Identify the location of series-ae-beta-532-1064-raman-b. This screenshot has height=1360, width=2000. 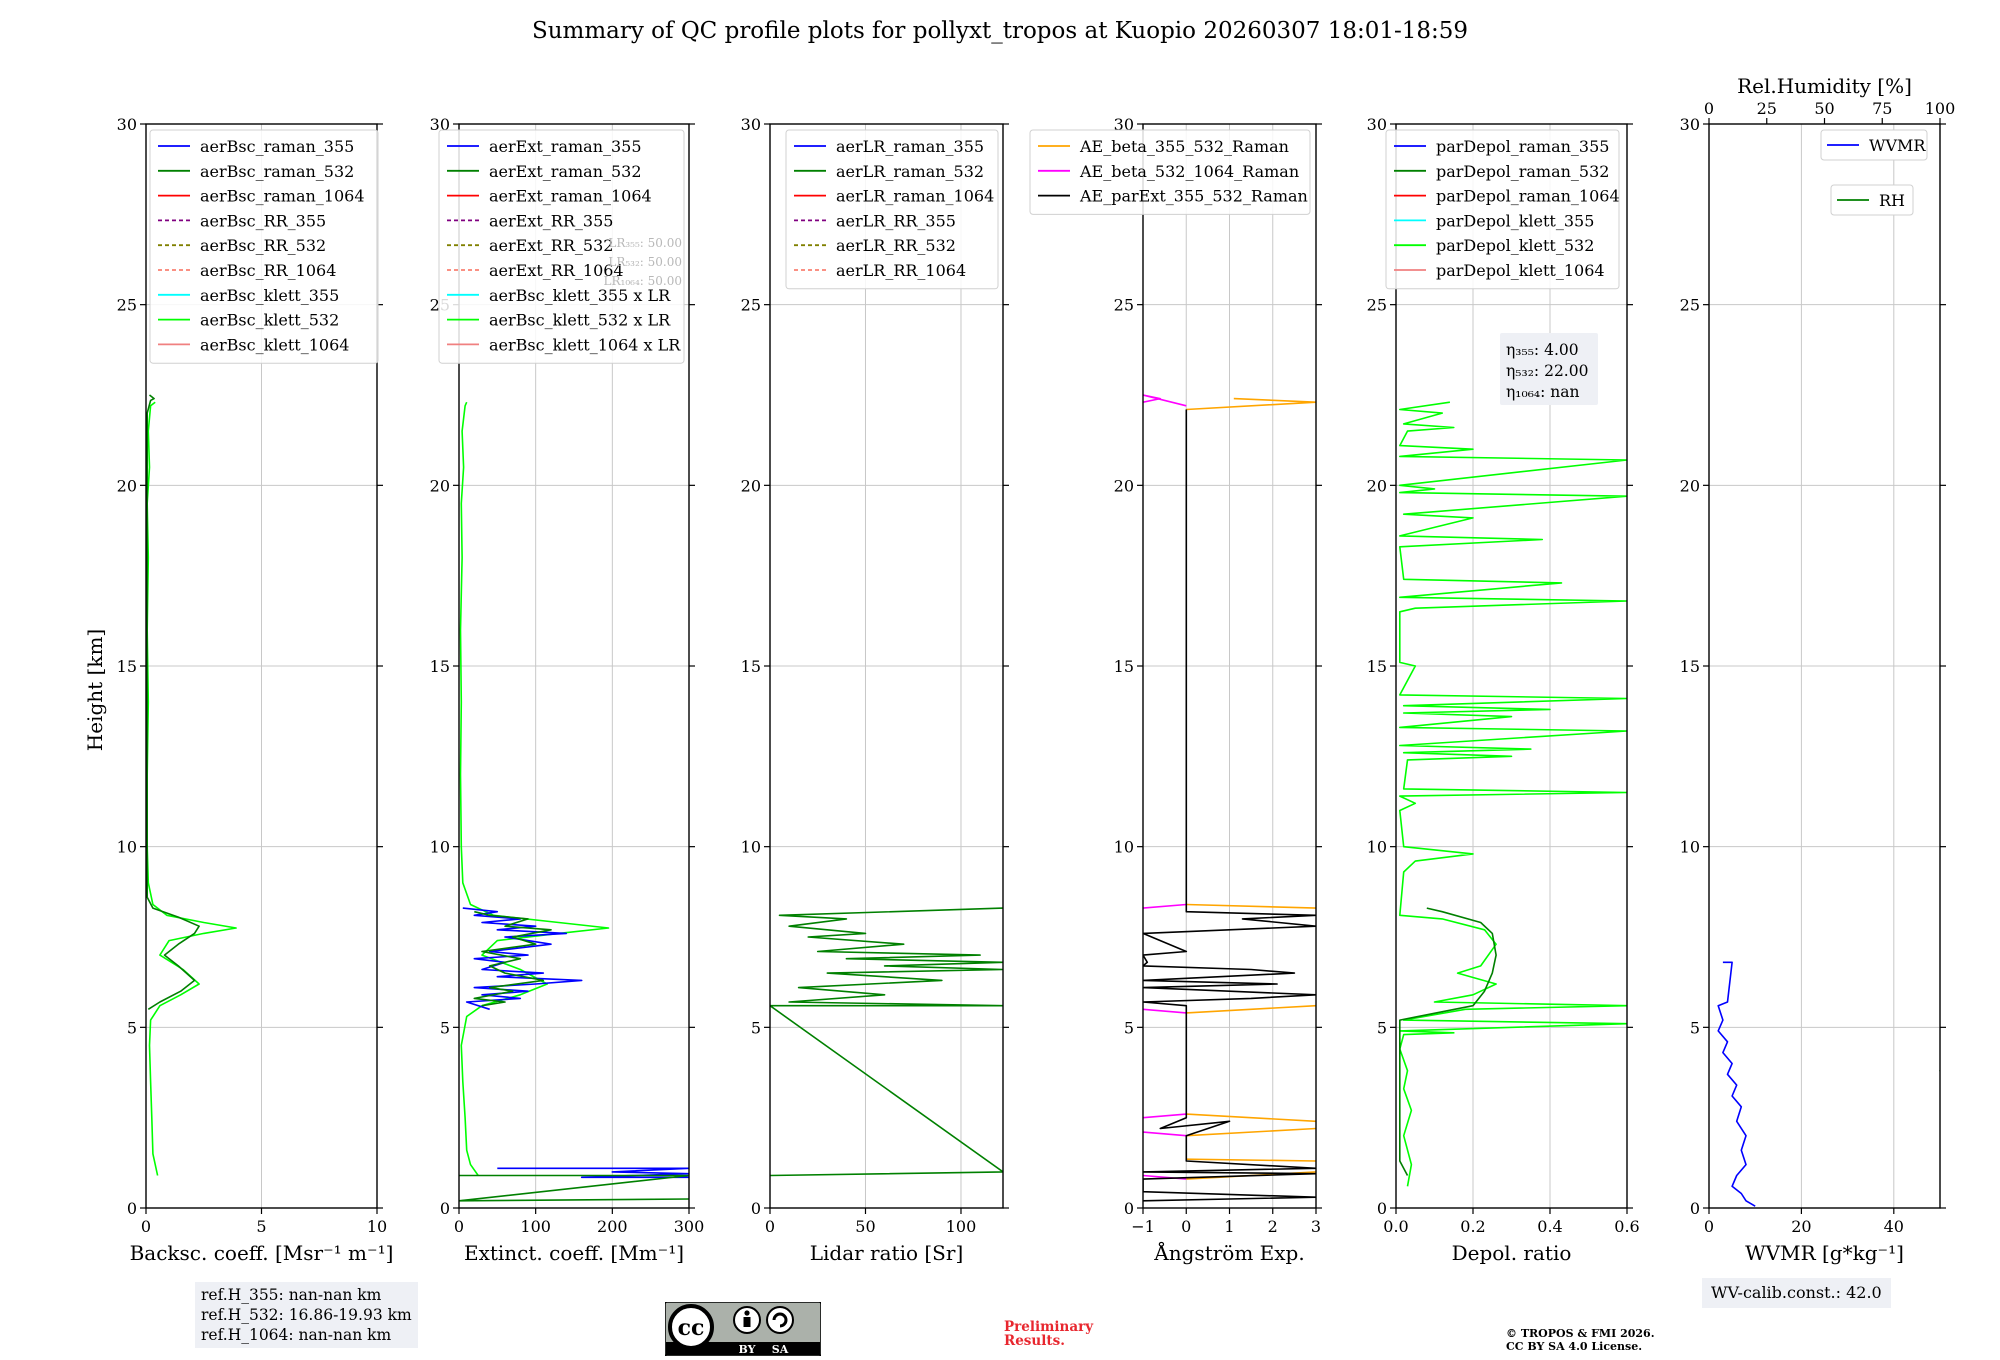
(1165, 906).